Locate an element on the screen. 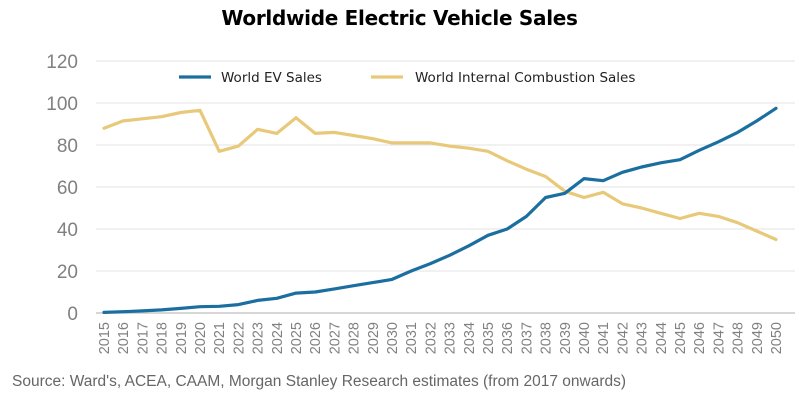  y-tick-label: 0 is located at coordinates (72, 314).